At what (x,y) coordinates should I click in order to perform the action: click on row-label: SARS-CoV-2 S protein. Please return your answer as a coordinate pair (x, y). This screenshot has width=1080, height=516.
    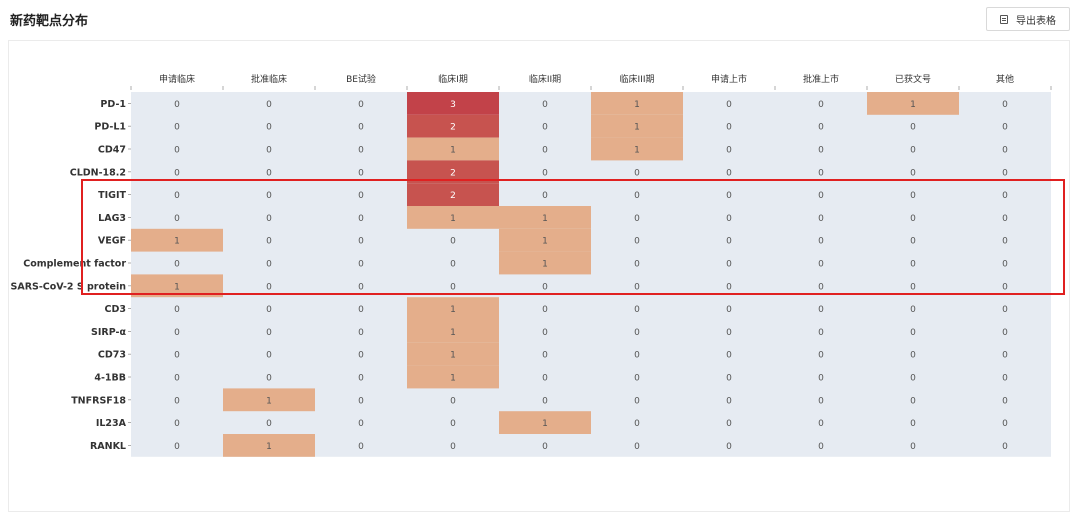
    Looking at the image, I should click on (69, 286).